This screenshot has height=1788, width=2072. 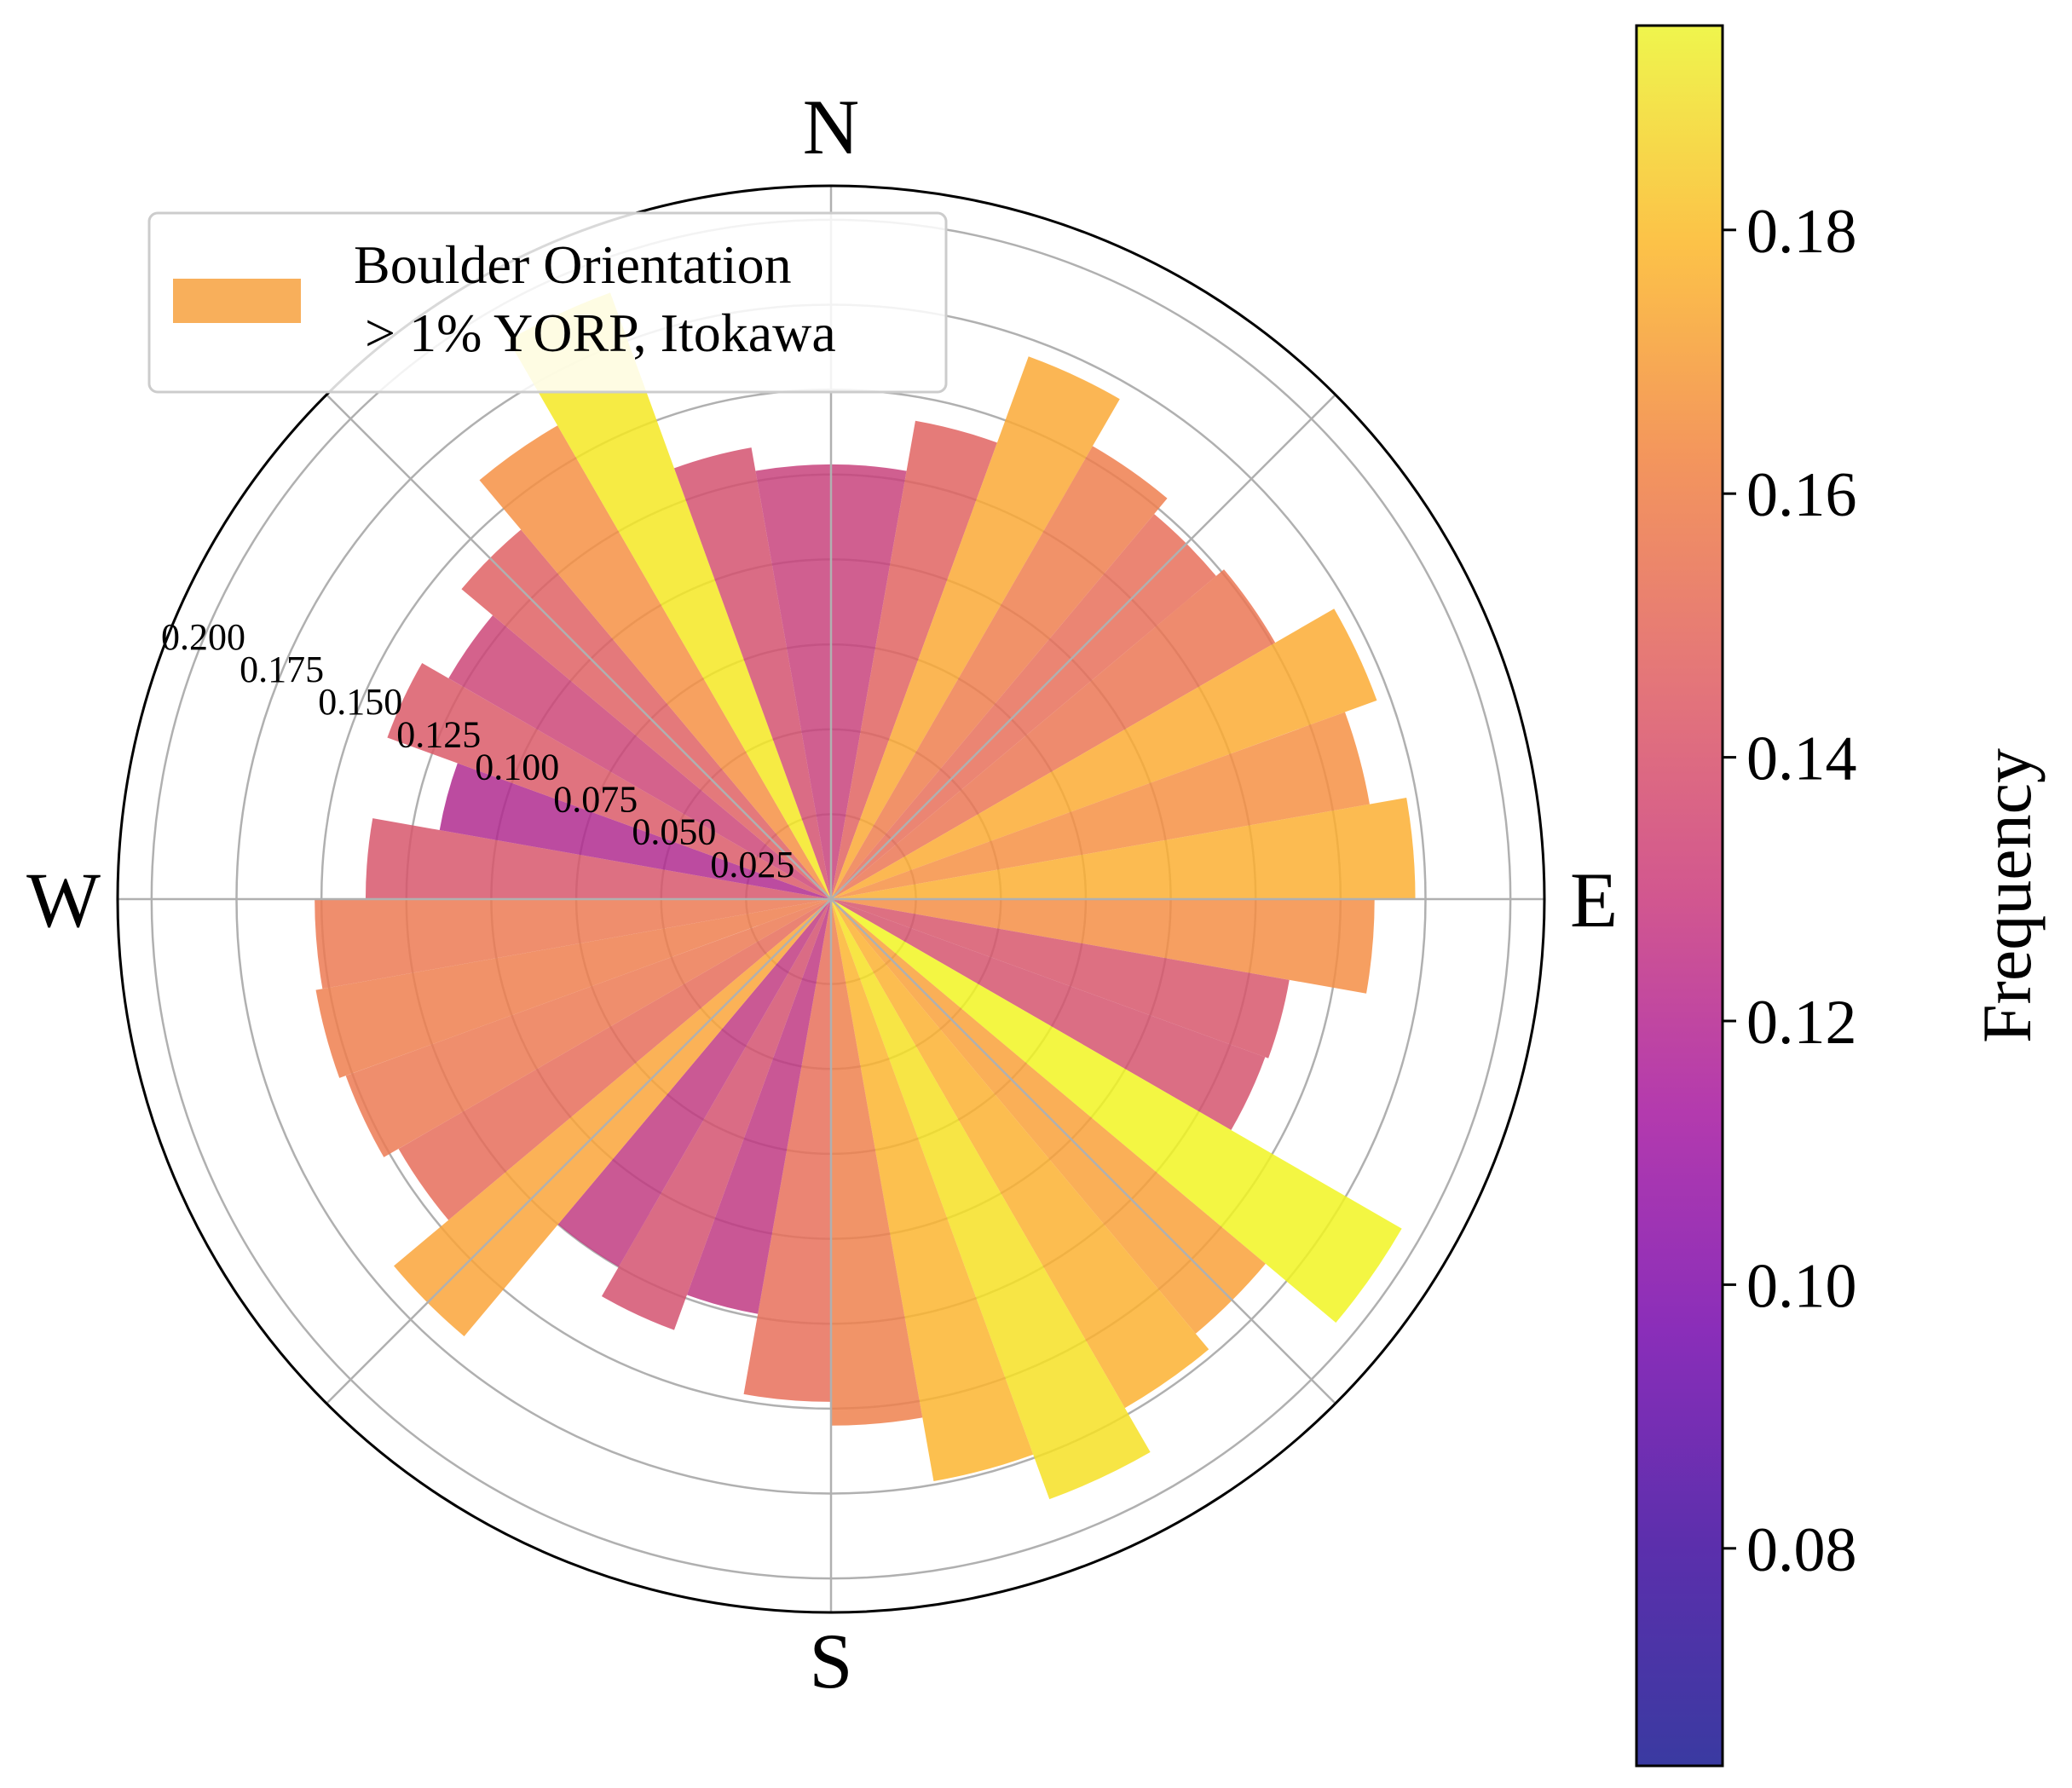 I want to click on colorbar-tick-label: 0.14, so click(x=1801, y=759).